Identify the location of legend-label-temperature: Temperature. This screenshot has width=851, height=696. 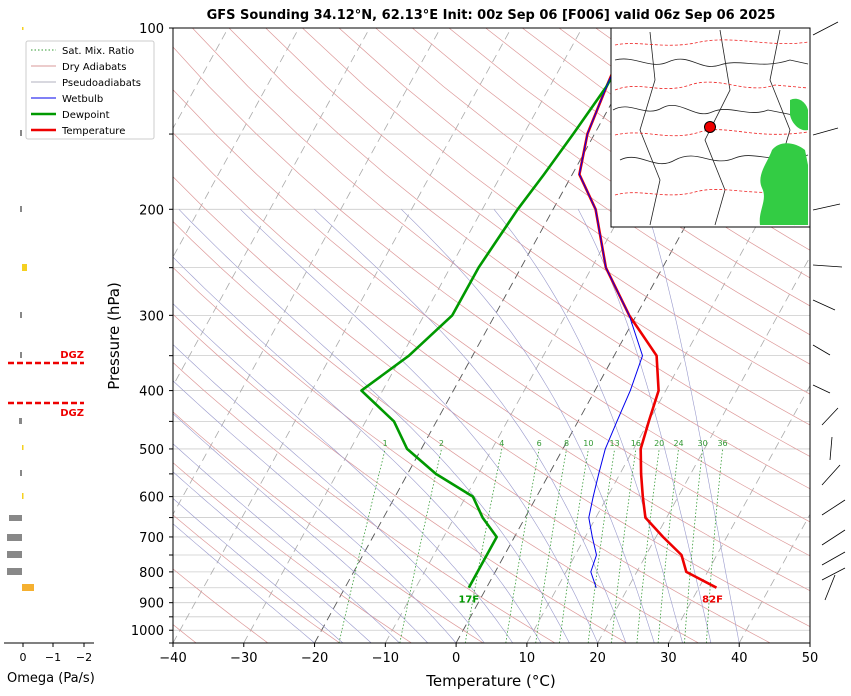
(93, 131).